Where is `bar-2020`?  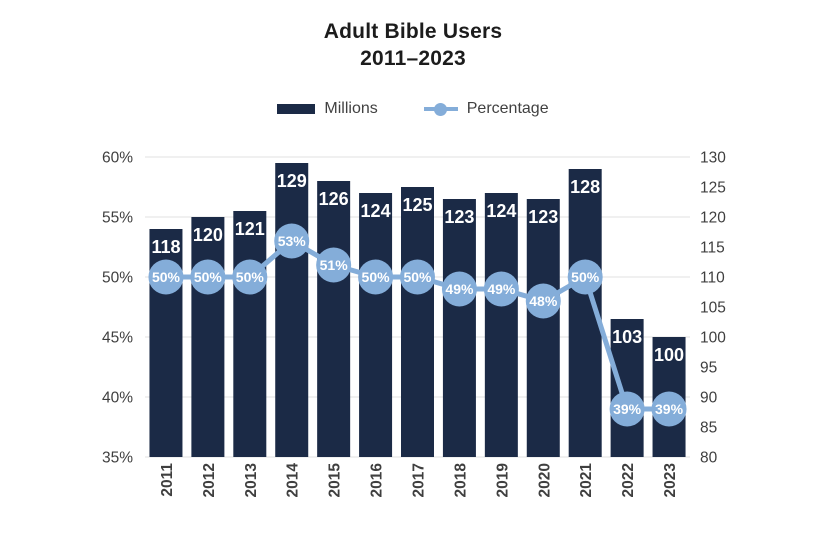 bar-2020 is located at coordinates (543, 328).